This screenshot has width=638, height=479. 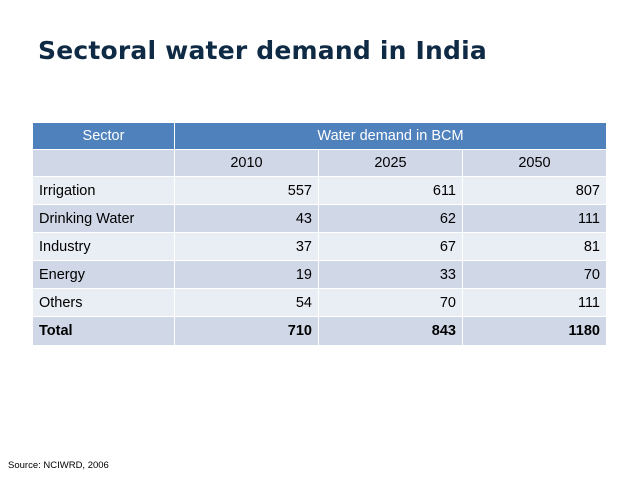 What do you see at coordinates (390, 331) in the screenshot?
I see `total-2025: 843` at bounding box center [390, 331].